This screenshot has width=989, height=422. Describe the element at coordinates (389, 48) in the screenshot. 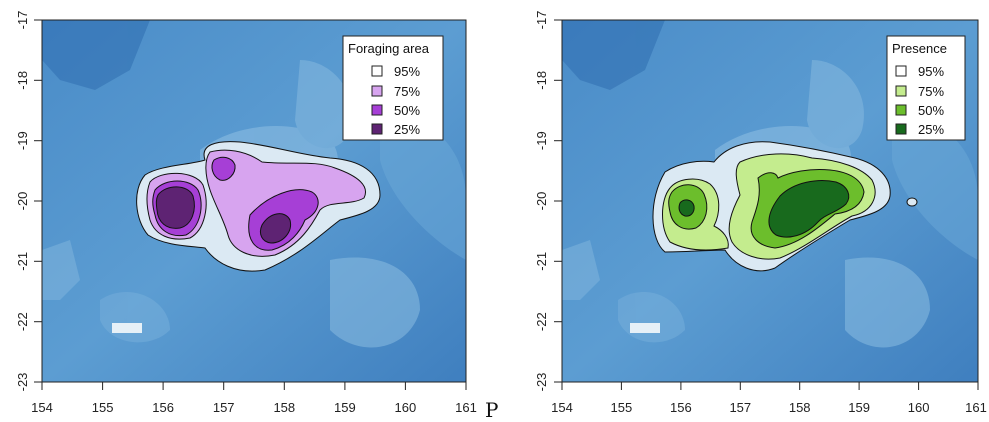

I see `legend-title: Foraging area` at that location.